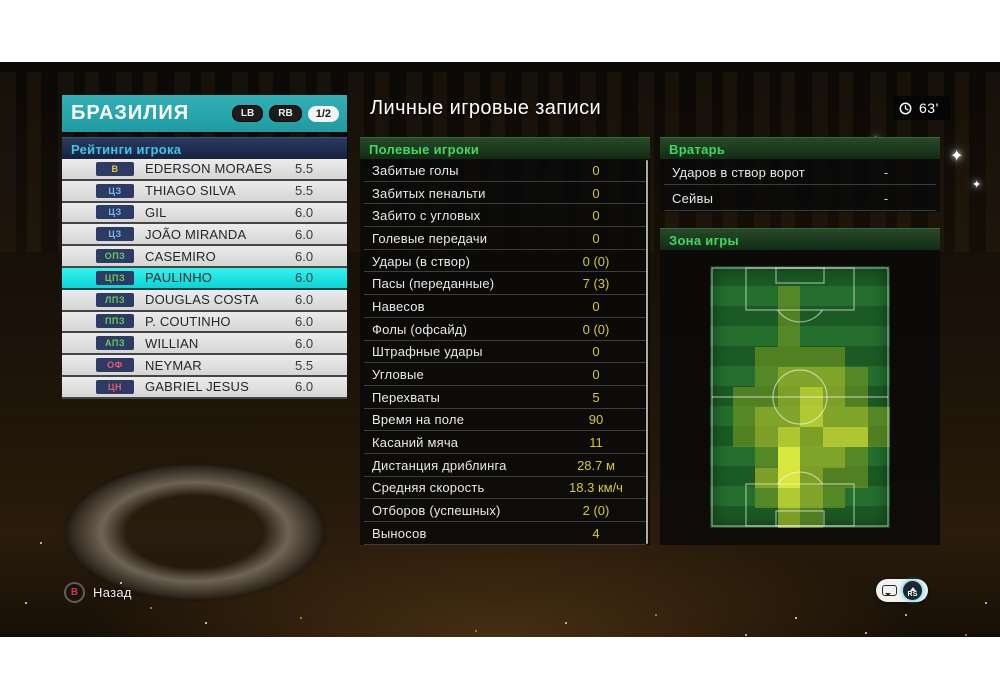  Describe the element at coordinates (204, 366) in the screenshot. I see `player-row: ОФ NEYMAR 5.5` at that location.